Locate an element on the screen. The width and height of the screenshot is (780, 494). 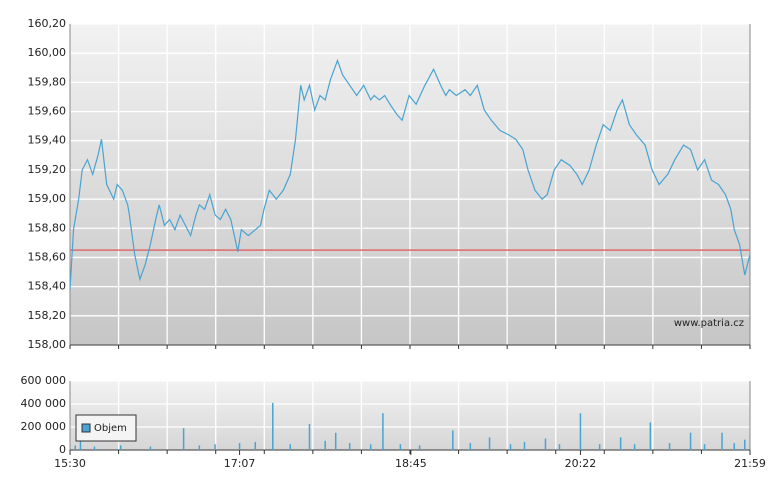
y-tick-label: 600 000 is located at coordinates (44, 380).